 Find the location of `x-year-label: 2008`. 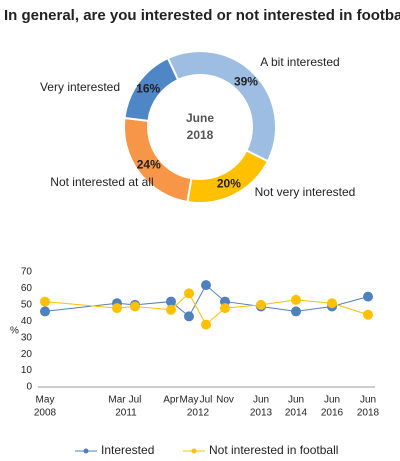

x-year-label: 2008 is located at coordinates (45, 413).